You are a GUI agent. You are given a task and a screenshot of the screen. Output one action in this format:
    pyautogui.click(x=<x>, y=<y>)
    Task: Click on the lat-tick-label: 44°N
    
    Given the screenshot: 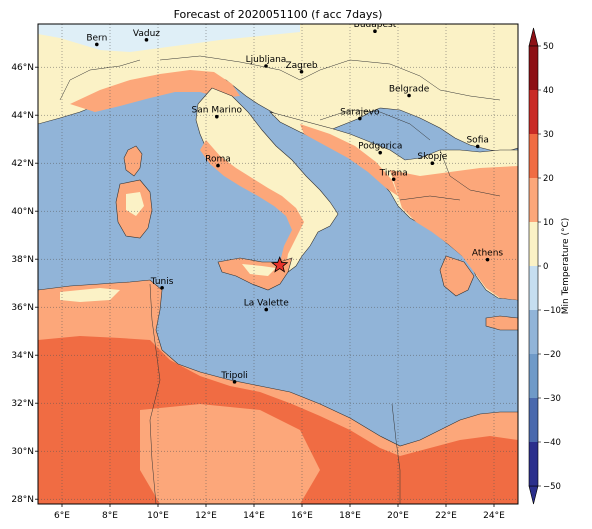 What is the action you would take?
    pyautogui.click(x=22, y=116)
    